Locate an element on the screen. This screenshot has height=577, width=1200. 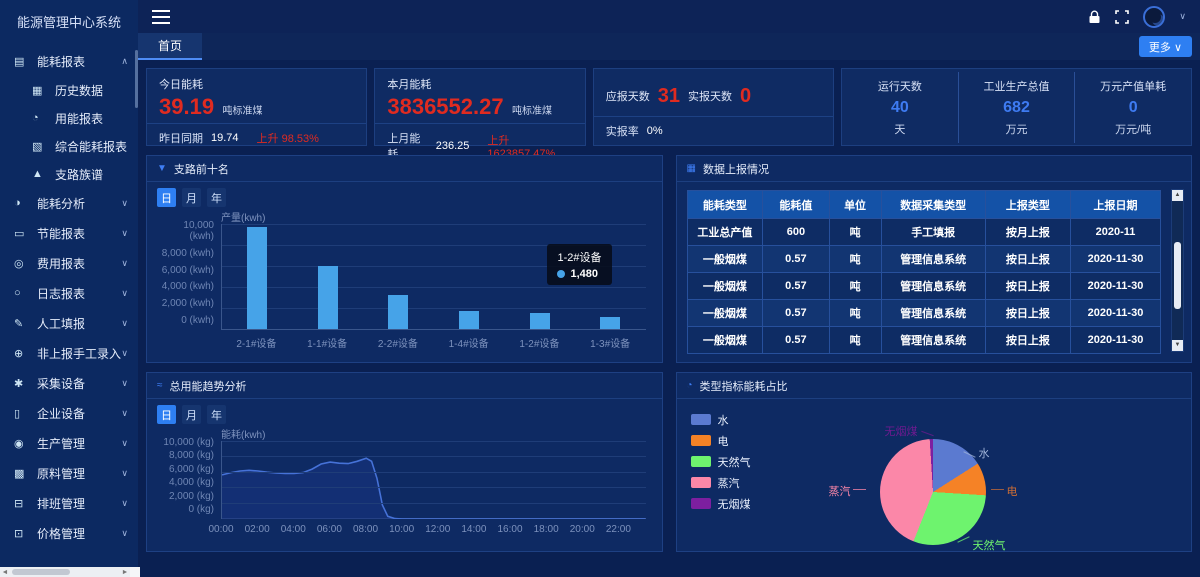
legend-item-电: 电 is located at coordinates (720, 440).